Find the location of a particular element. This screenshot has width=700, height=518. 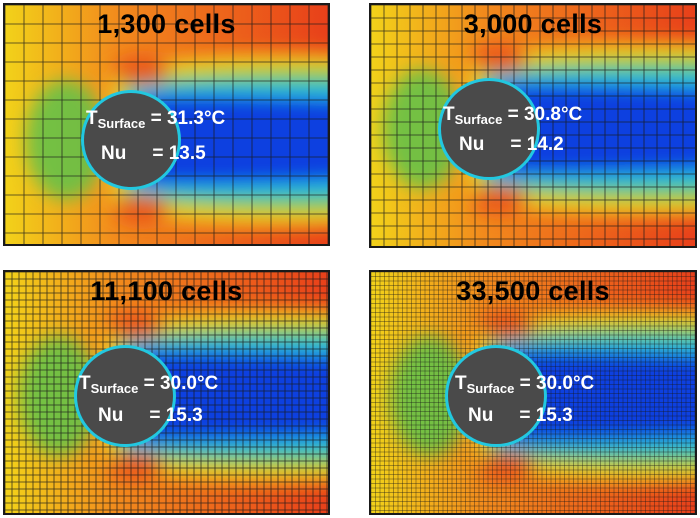

surface-temperature-label: TSurface = 31.3°C is located at coordinates (156, 119).